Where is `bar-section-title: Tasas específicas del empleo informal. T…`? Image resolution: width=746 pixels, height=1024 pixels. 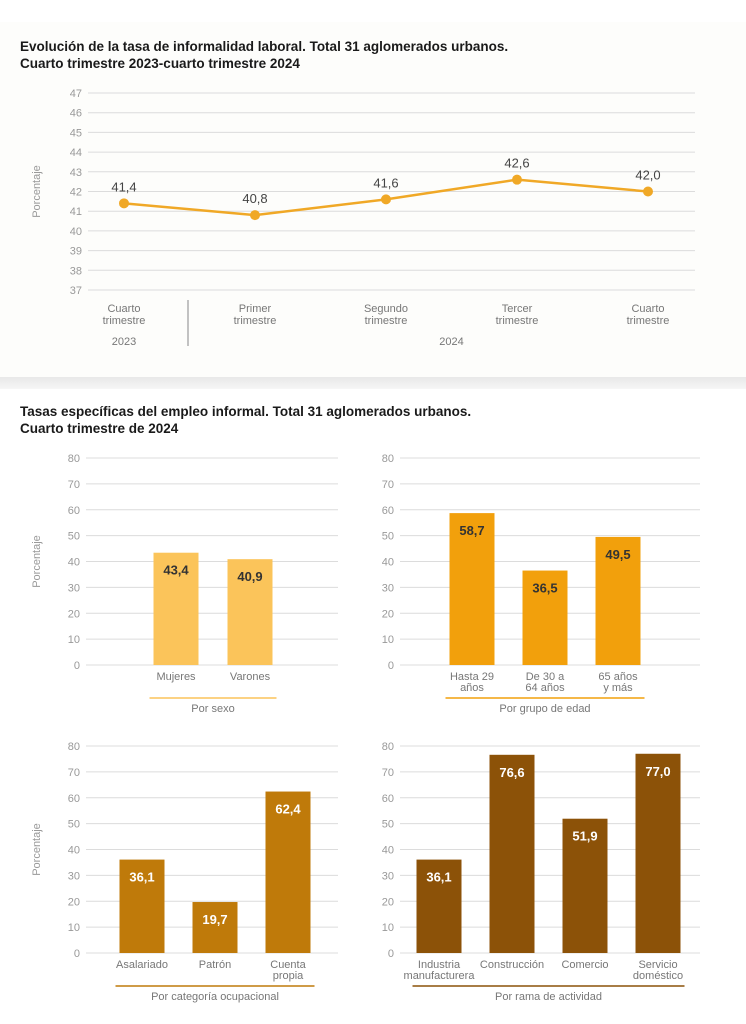
bar-section-title: Tasas específicas del empleo informal. T… is located at coordinates (246, 411).